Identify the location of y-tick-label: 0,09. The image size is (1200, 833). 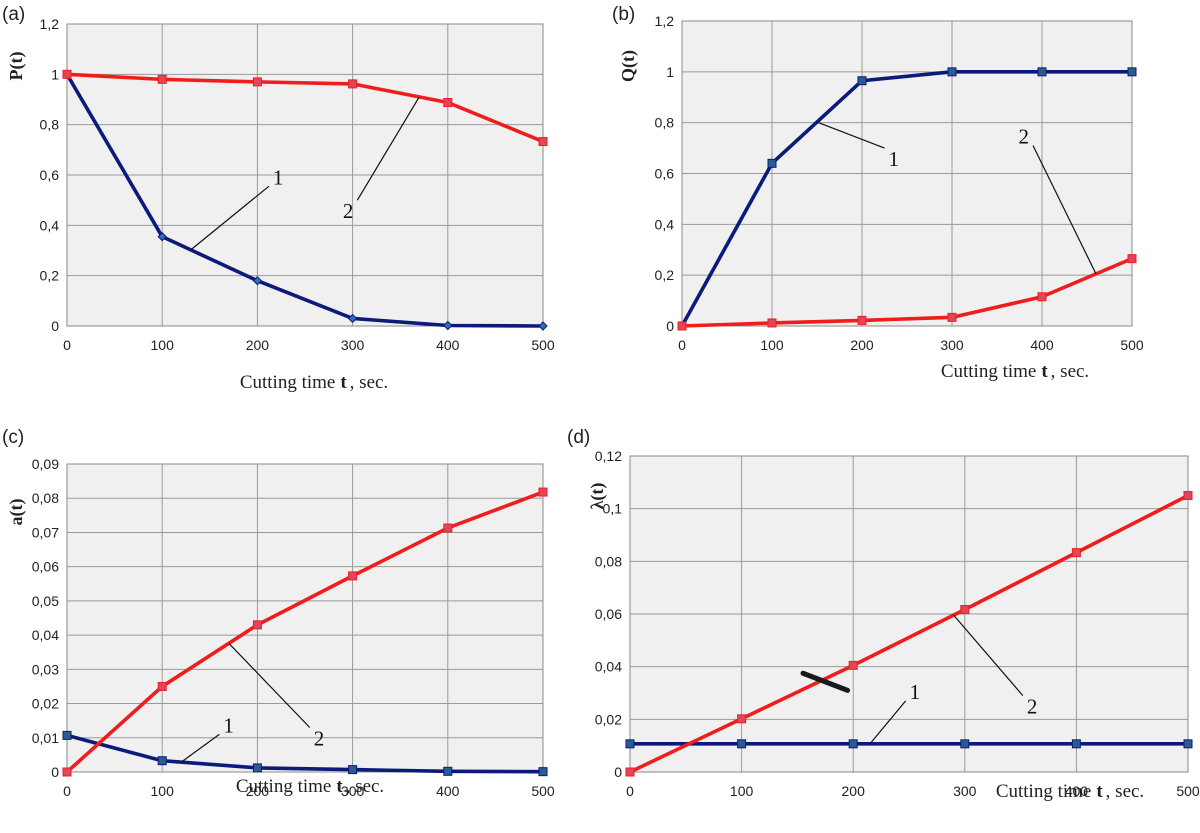
(45, 464).